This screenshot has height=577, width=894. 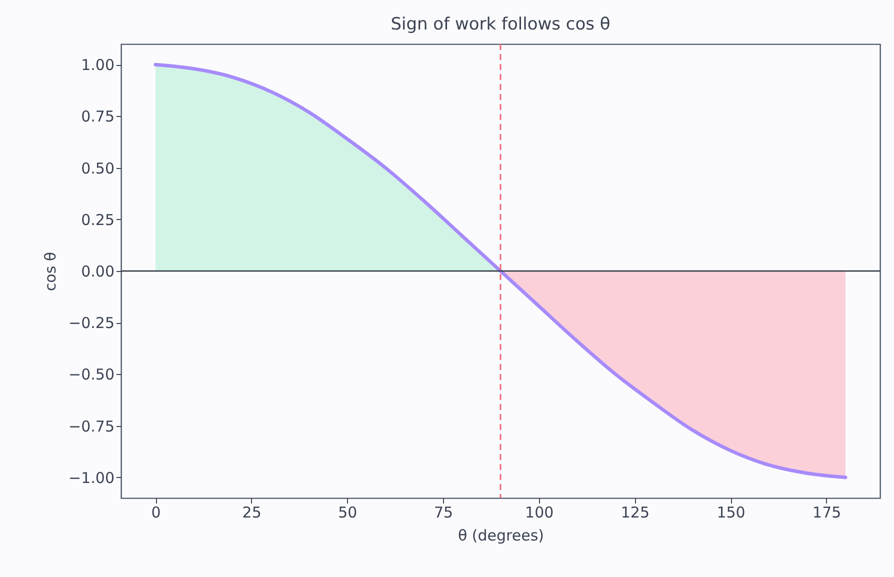 What do you see at coordinates (444, 513) in the screenshot?
I see `x-tick-label: 75` at bounding box center [444, 513].